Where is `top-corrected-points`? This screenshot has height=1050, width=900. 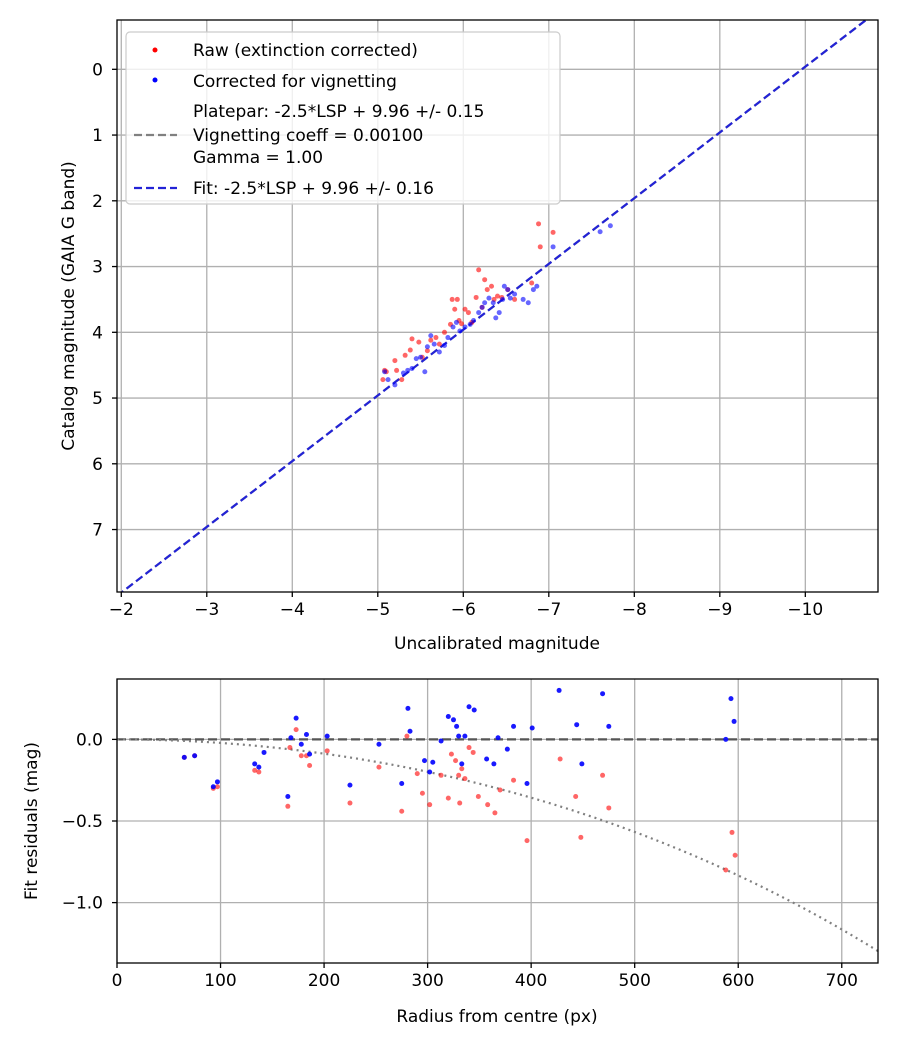 top-corrected-points is located at coordinates (497, 305).